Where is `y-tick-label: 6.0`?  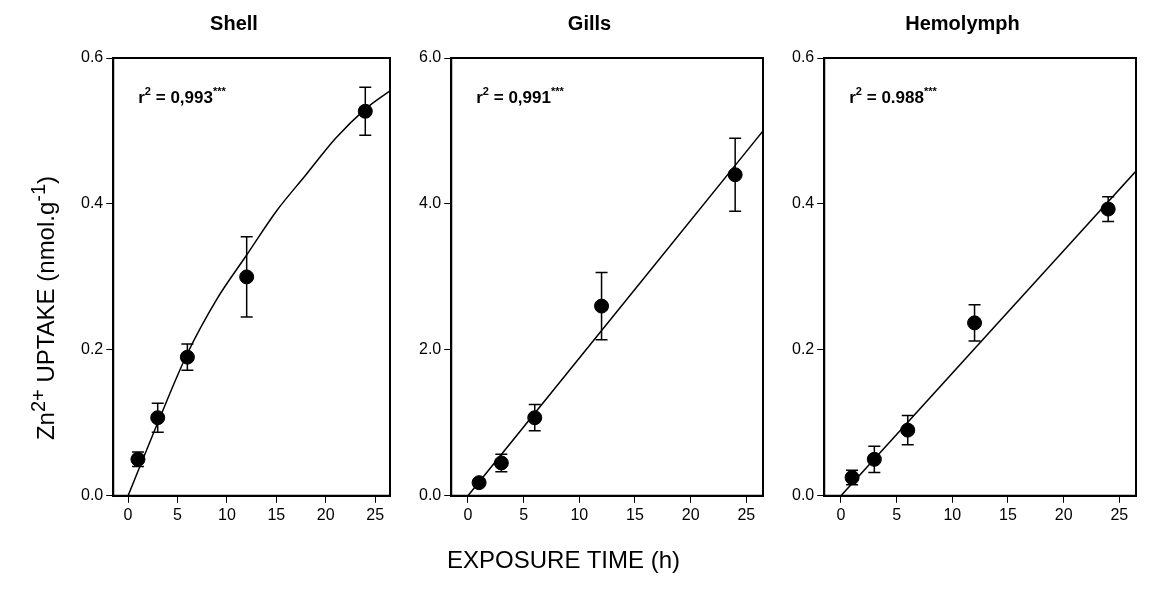
y-tick-label: 6.0 is located at coordinates (430, 57).